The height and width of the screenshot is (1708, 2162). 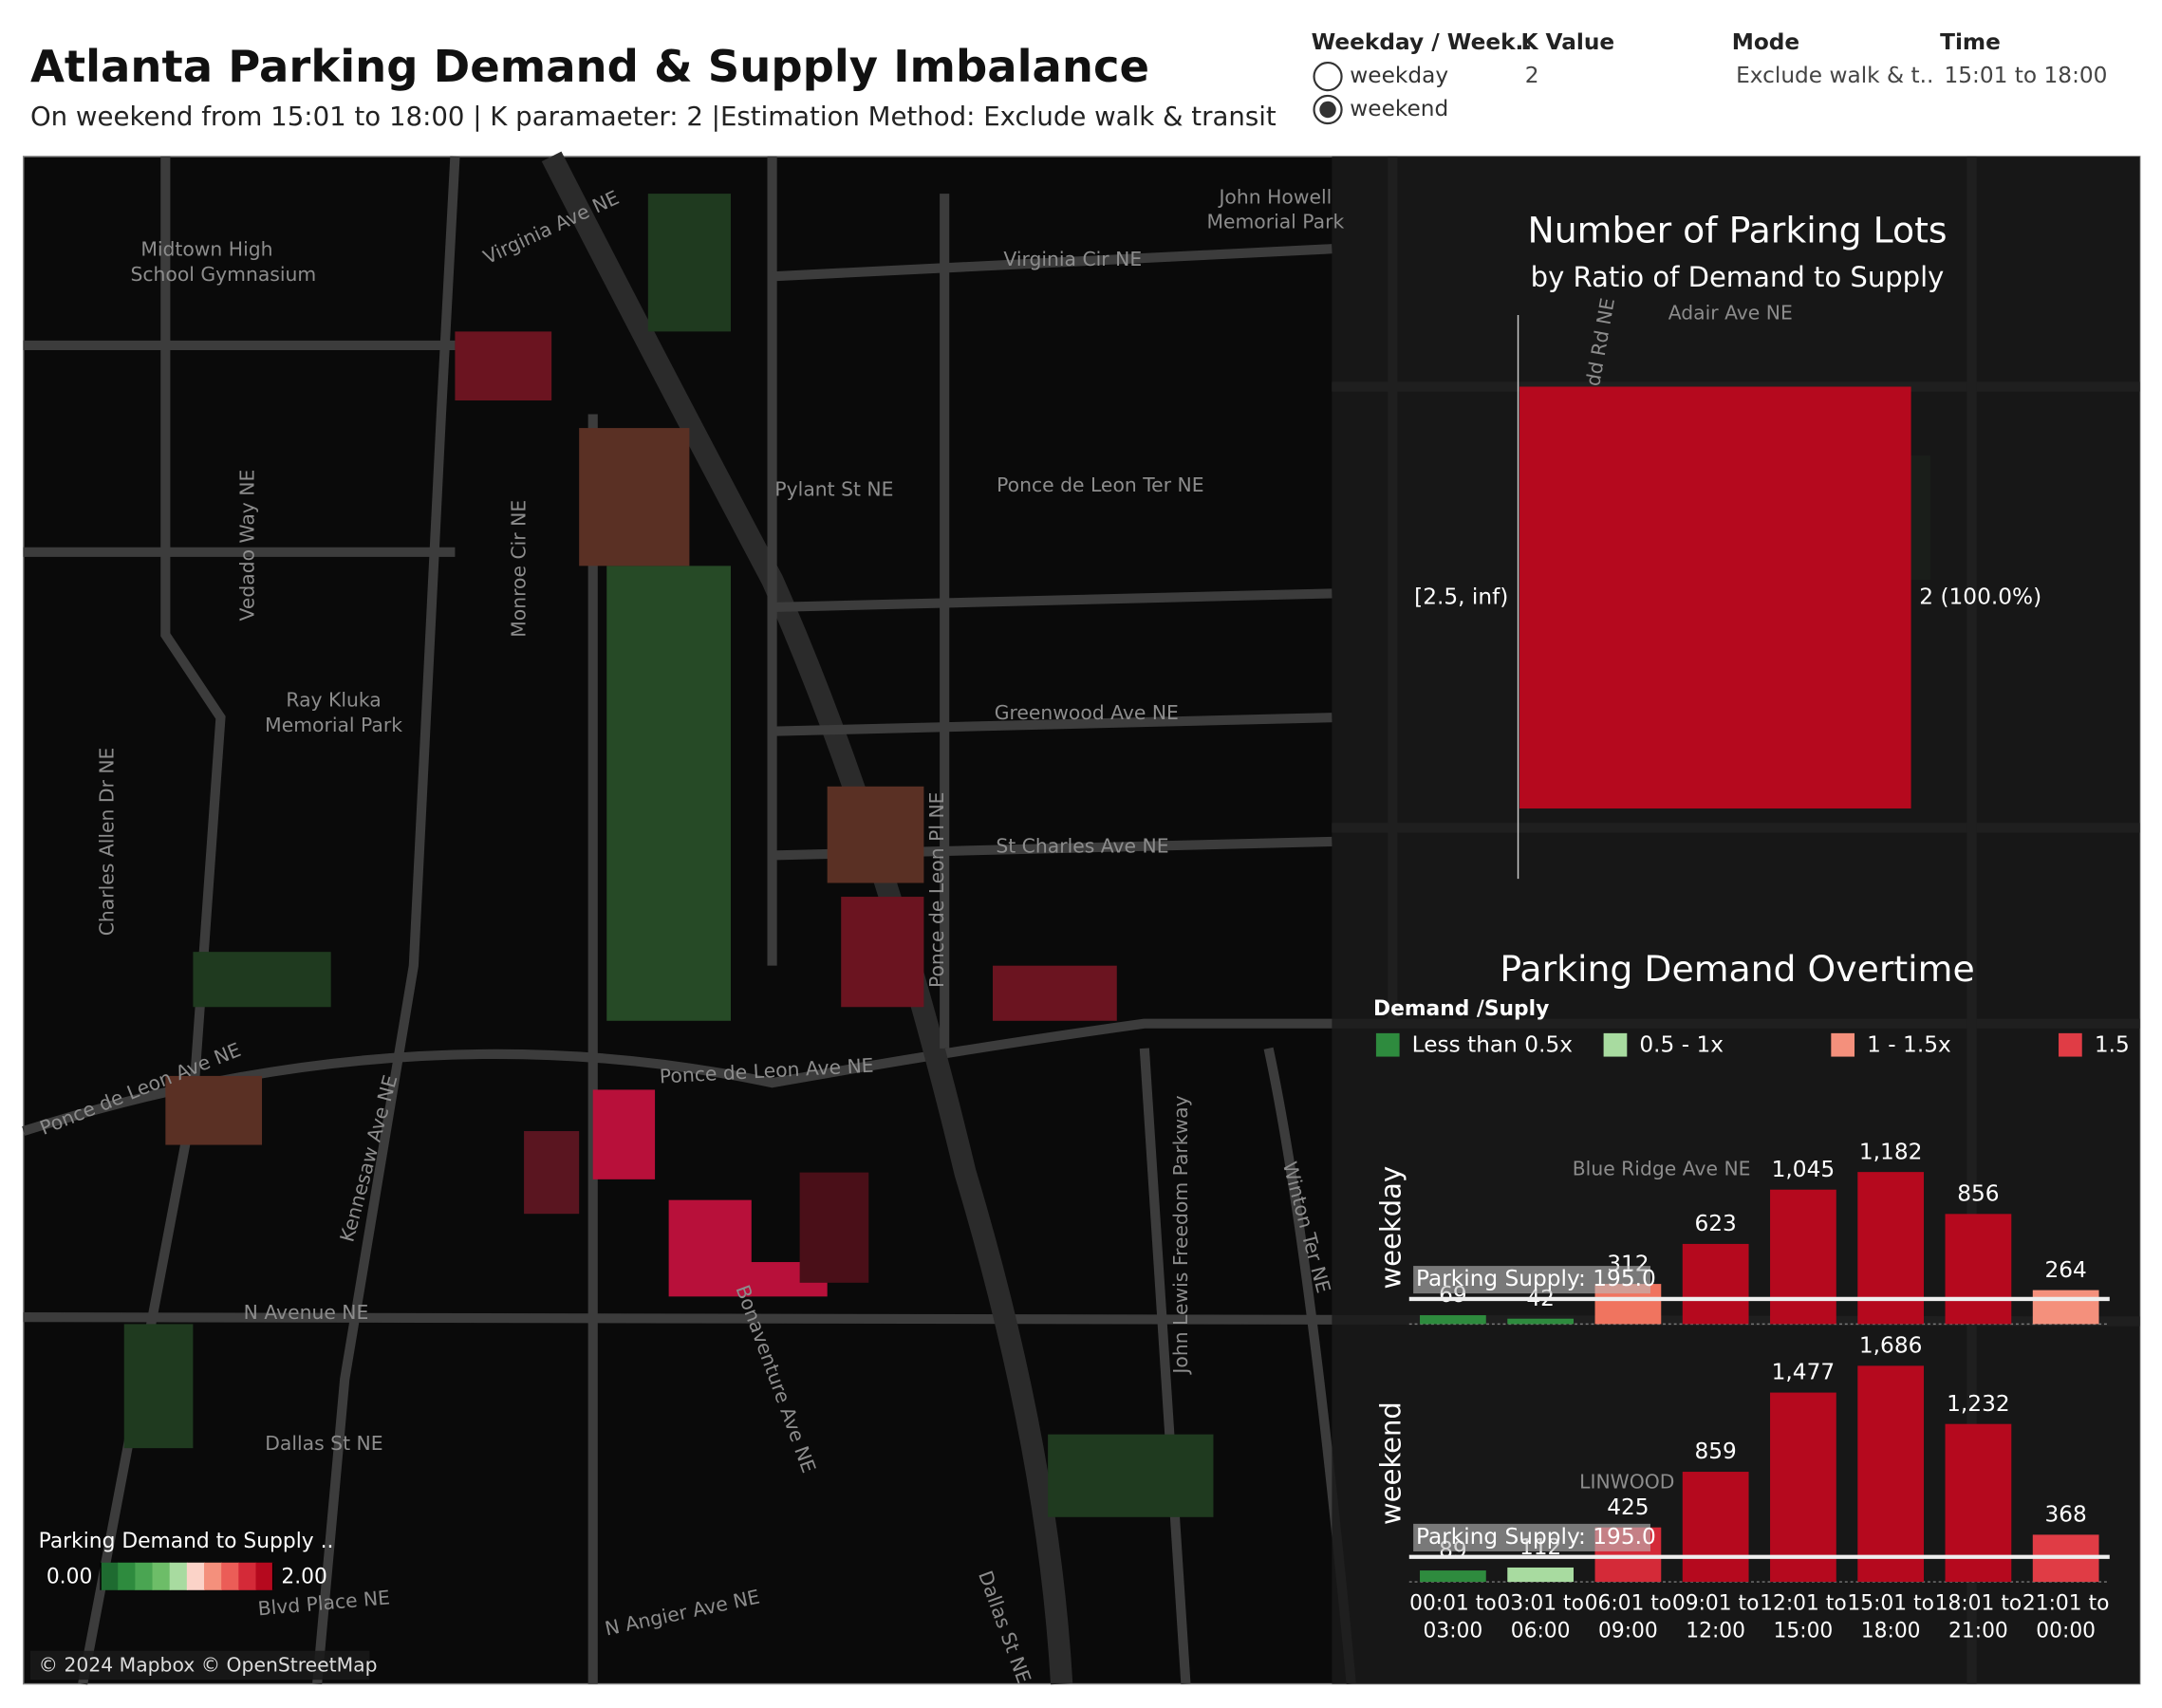 What do you see at coordinates (1275, 197) in the screenshot?
I see `street-label: John Howell` at bounding box center [1275, 197].